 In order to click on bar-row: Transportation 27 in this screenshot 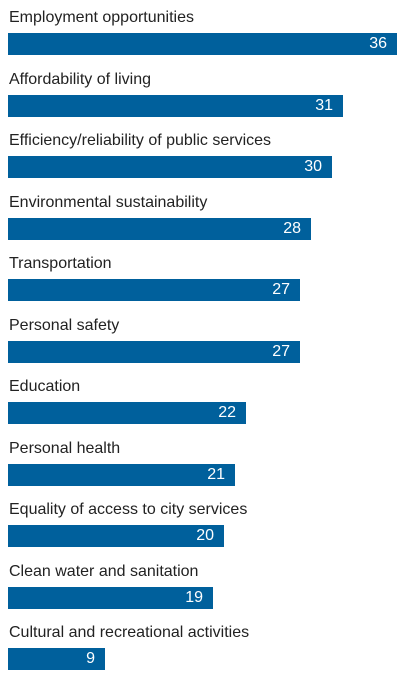, I will do `click(203, 284)`.